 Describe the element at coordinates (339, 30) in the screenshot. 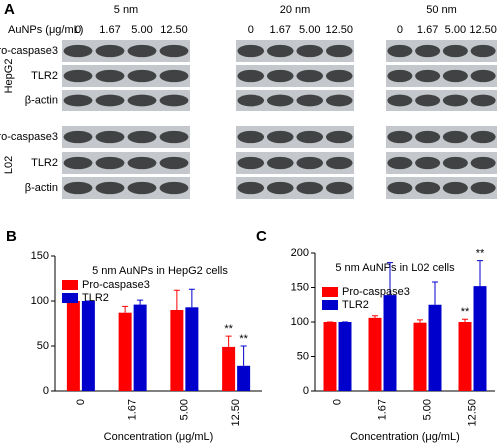

I see `concentration: 12.50` at that location.